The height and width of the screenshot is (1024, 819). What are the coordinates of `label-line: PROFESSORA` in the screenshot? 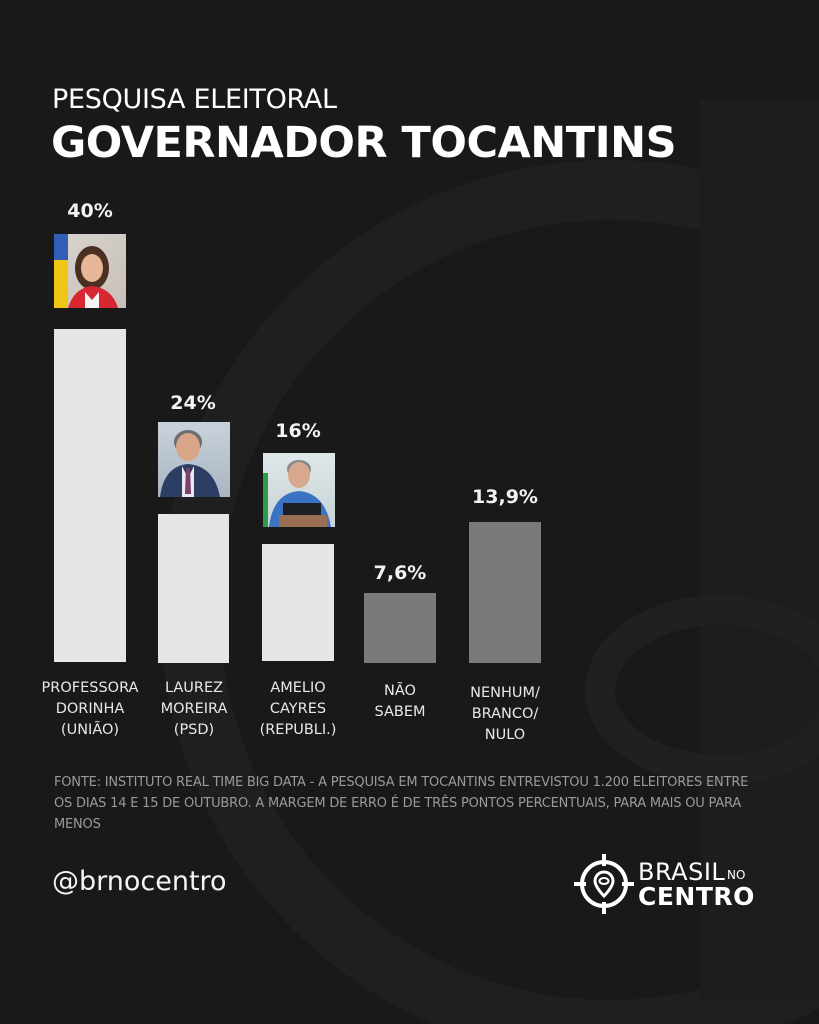 It's located at (90, 688).